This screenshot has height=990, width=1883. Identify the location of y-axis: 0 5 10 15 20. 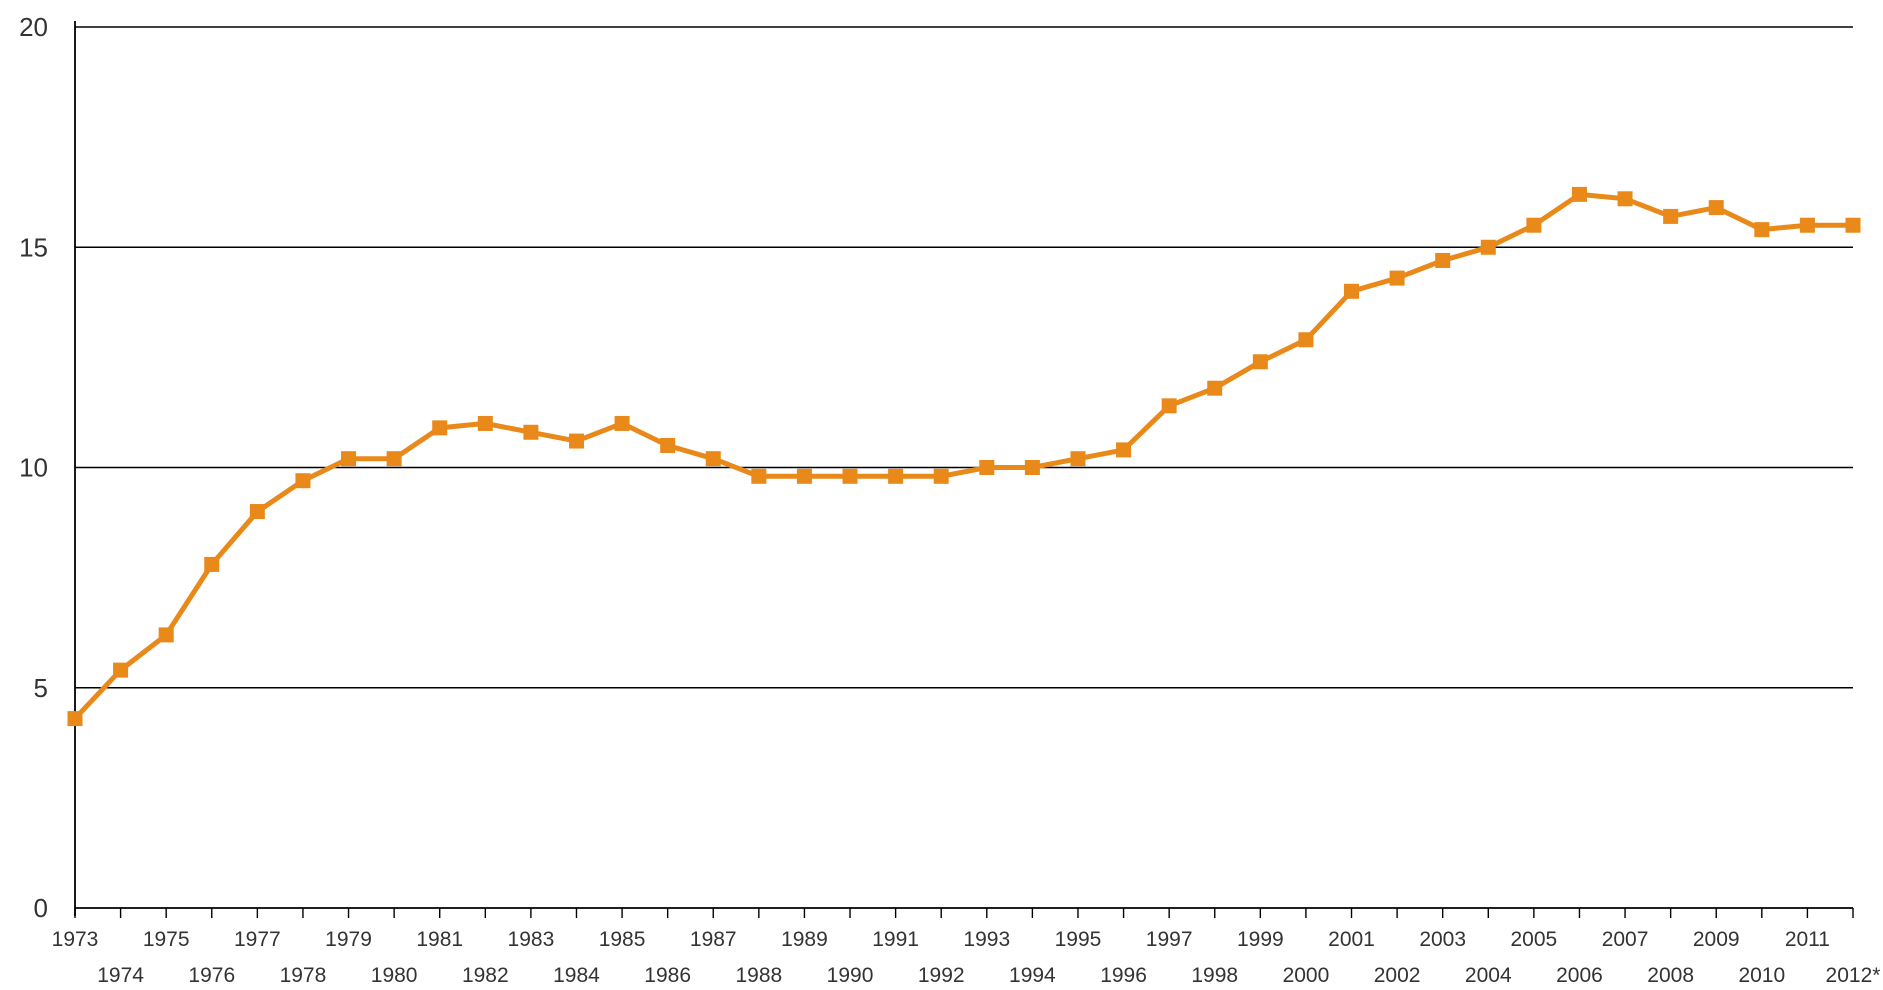
(47, 467).